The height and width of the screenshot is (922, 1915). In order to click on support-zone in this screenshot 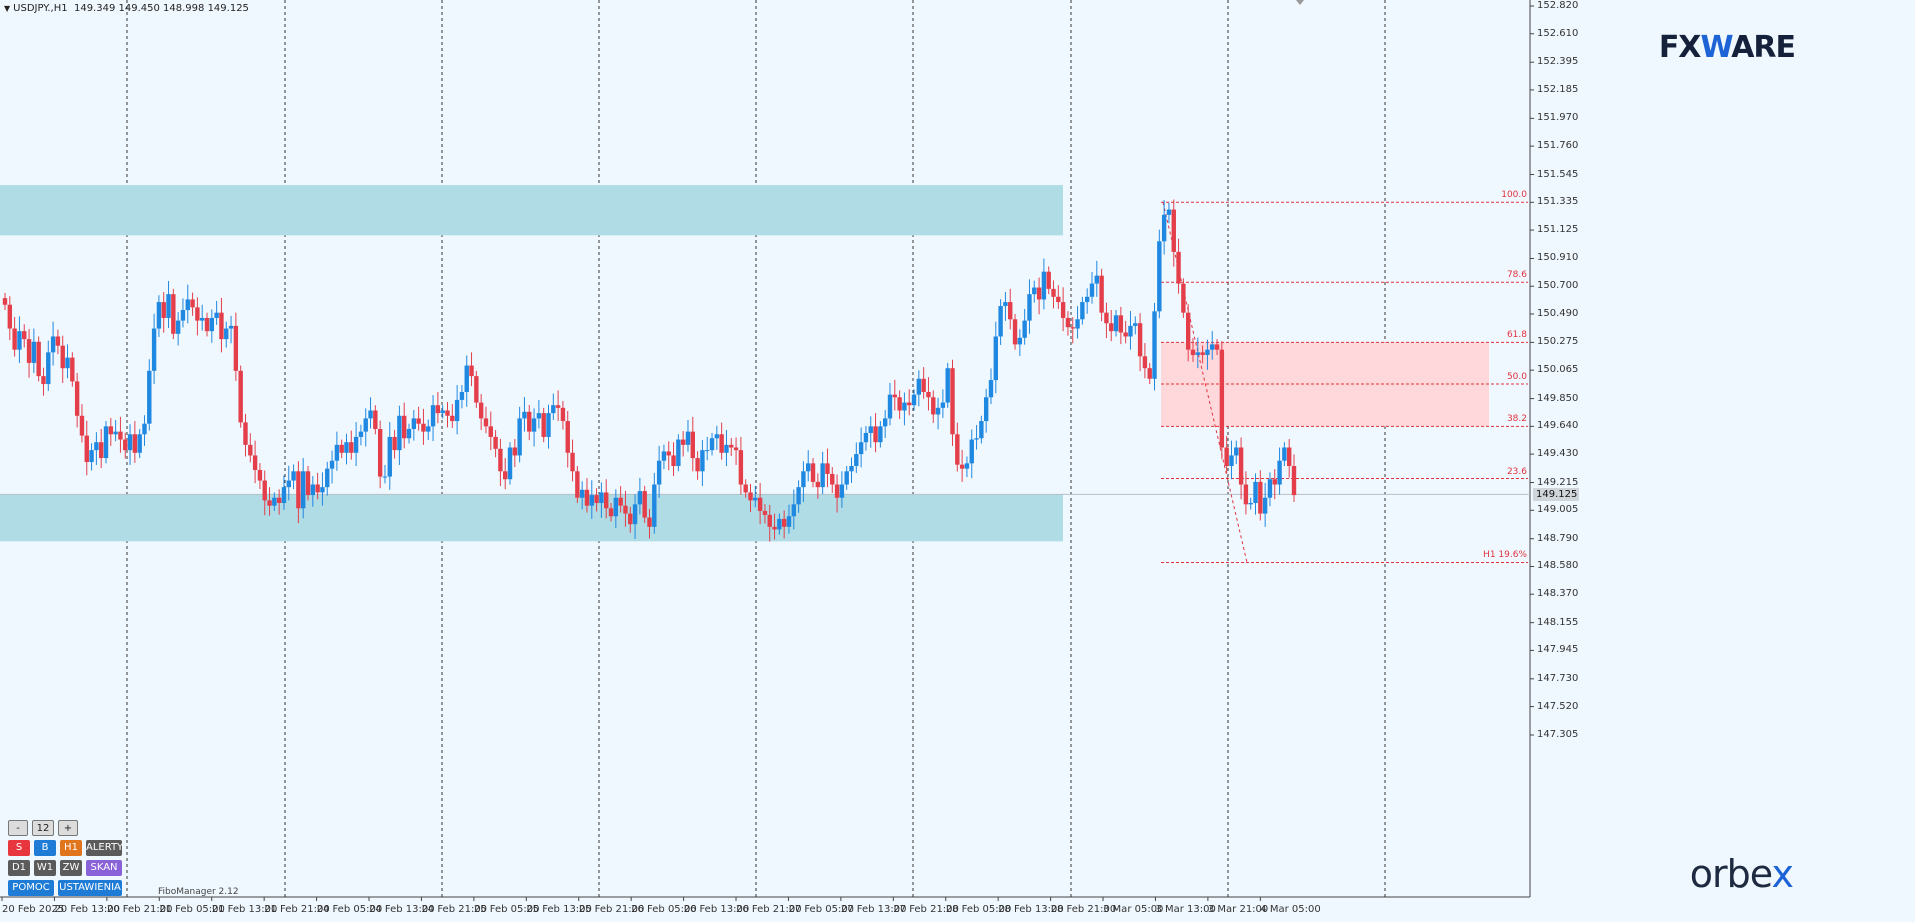, I will do `click(531, 518)`.